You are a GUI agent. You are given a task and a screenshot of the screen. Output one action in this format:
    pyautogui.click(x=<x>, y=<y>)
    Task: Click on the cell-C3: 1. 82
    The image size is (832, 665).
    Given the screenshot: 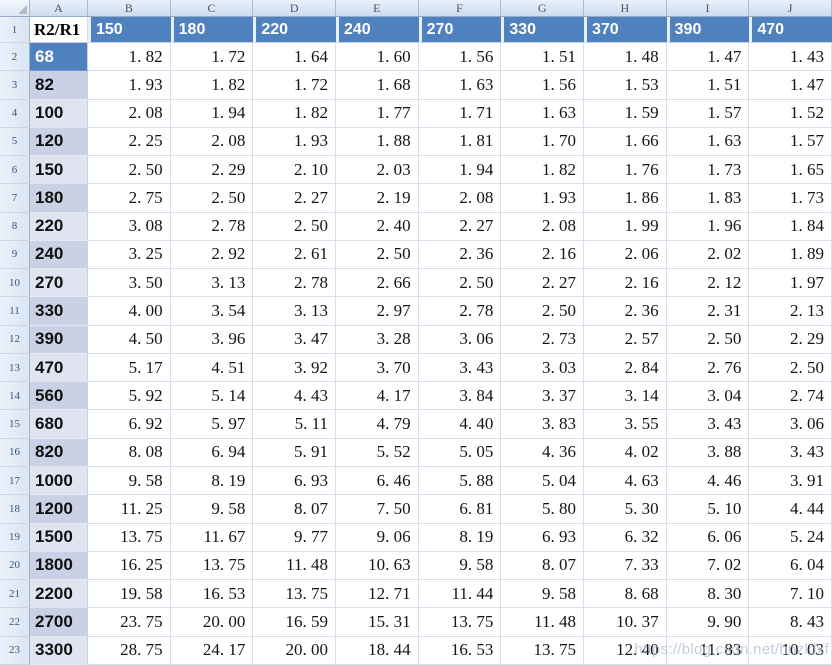 What is the action you would take?
    pyautogui.click(x=212, y=85)
    